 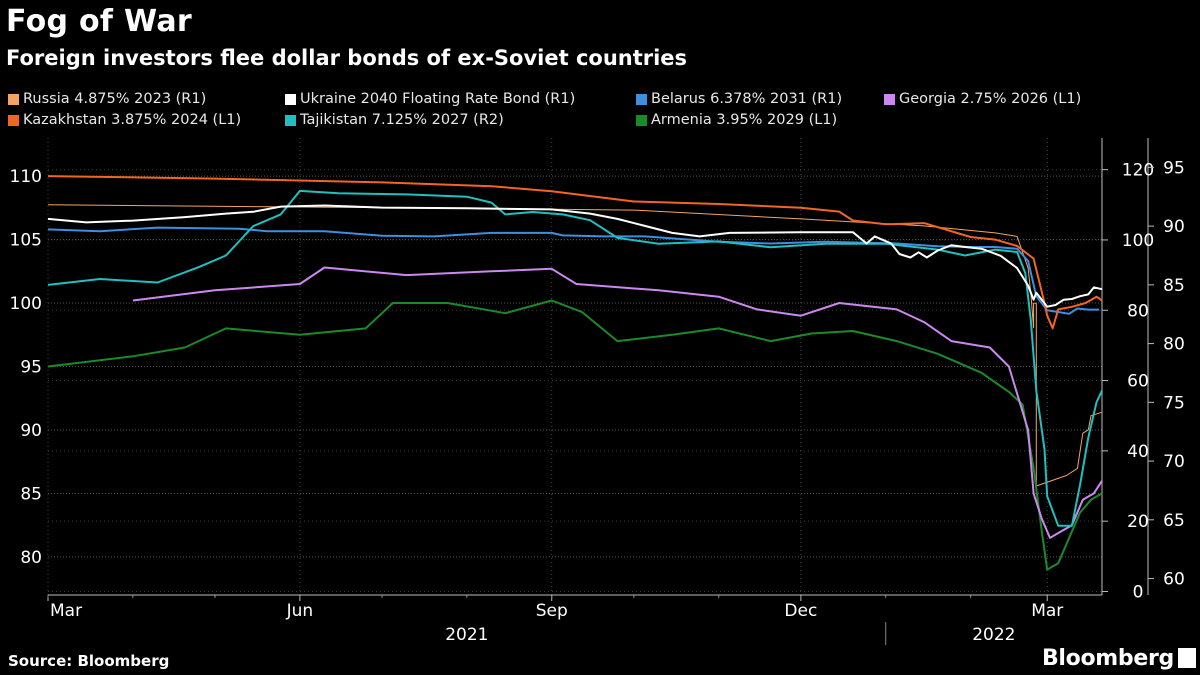 What do you see at coordinates (1187, 658) in the screenshot?
I see `brand-mark-icon` at bounding box center [1187, 658].